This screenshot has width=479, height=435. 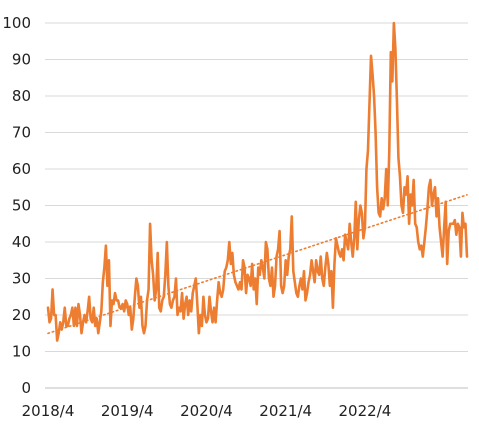 I want to click on y-axis-tick-labels: 0 10 20 30 40 50 60 70 80 90 100, so click(x=16, y=205).